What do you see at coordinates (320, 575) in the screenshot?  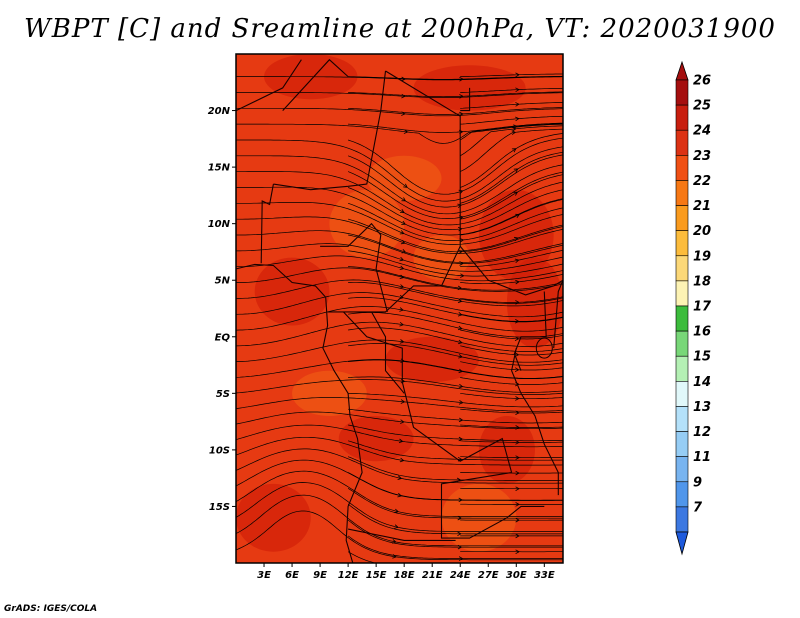 I see `lon-label: 9E` at bounding box center [320, 575].